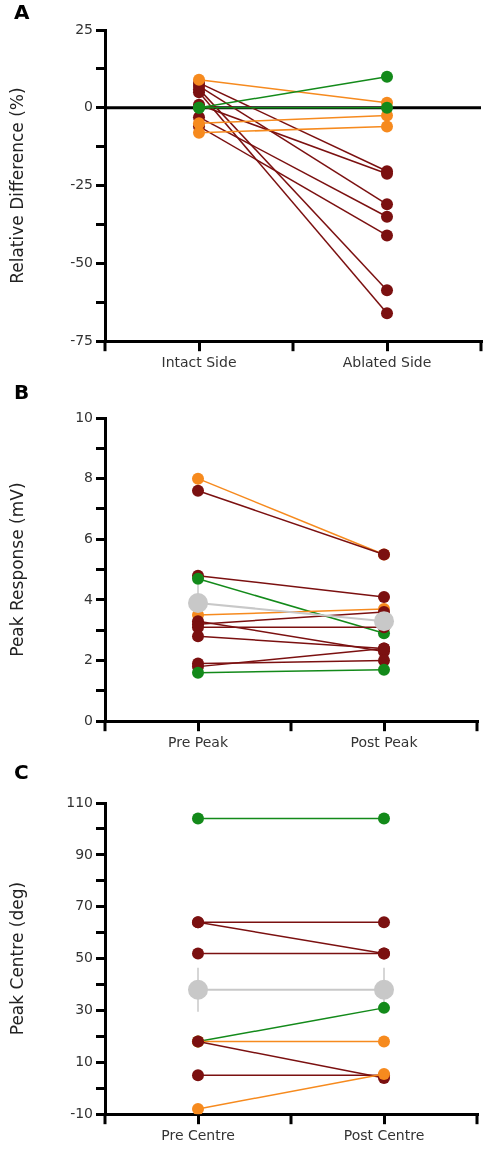 The width and height of the screenshot is (487, 1153). What do you see at coordinates (88, 659) in the screenshot?
I see `y-tick-label: 2` at bounding box center [88, 659].